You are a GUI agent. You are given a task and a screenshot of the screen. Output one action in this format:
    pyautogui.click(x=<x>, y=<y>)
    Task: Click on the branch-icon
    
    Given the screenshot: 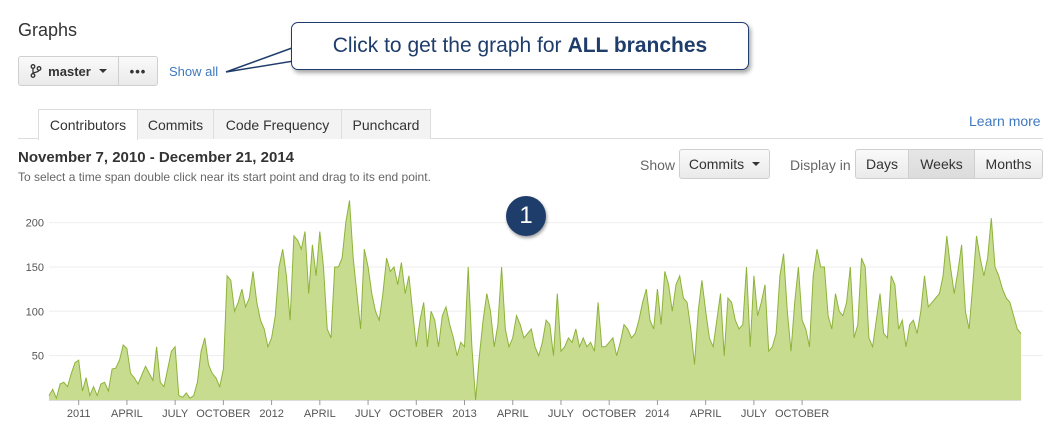 What is the action you would take?
    pyautogui.click(x=36, y=71)
    